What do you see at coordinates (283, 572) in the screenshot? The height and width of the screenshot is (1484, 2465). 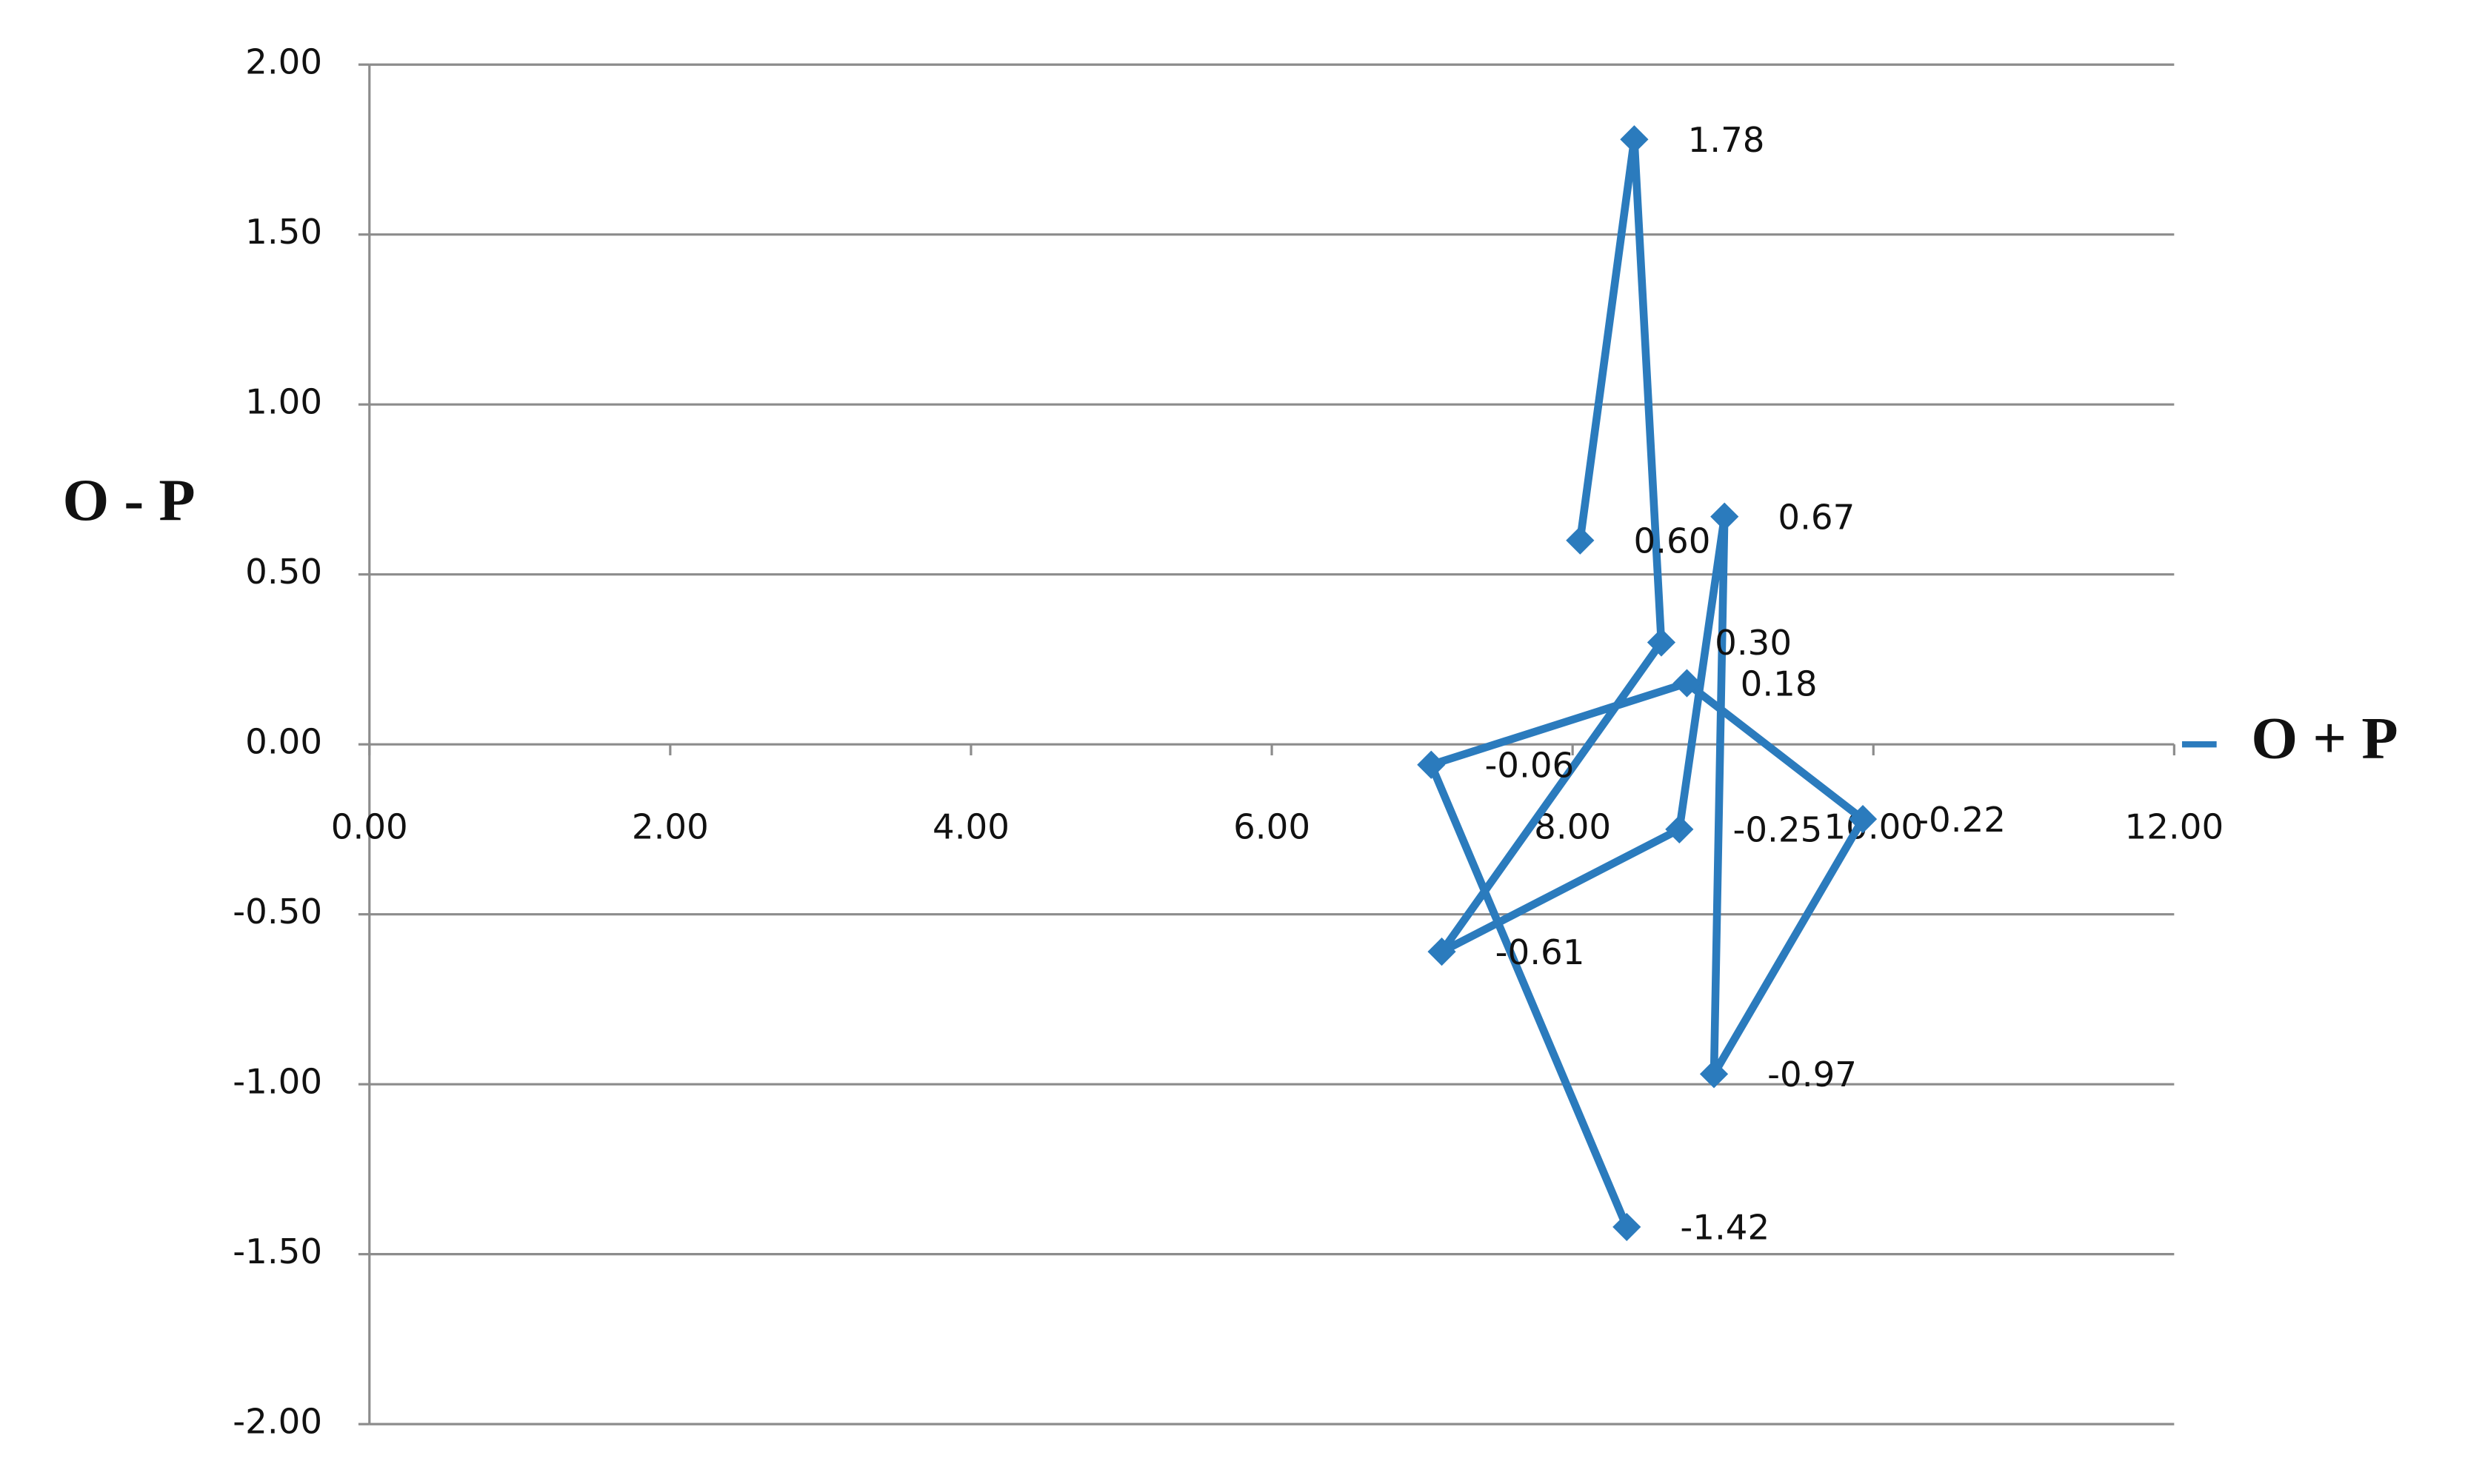 I see `y-tick-label: 0.50` at bounding box center [283, 572].